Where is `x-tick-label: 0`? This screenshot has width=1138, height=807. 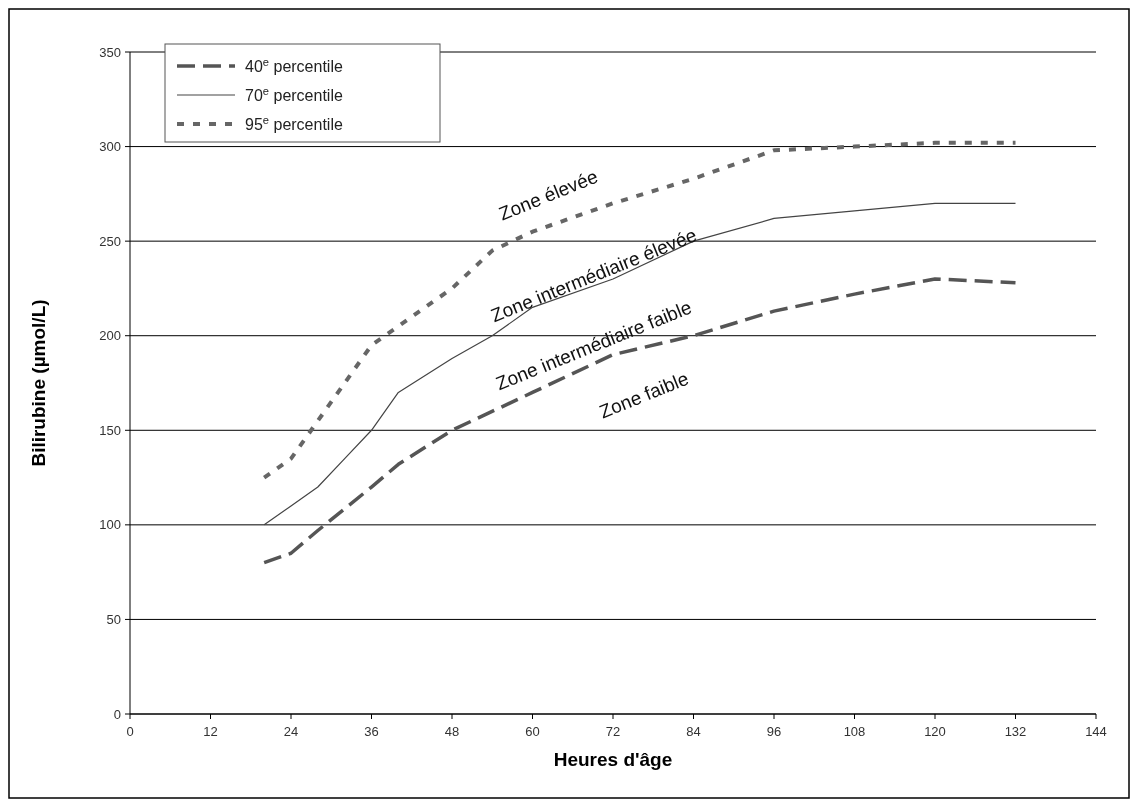
x-tick-label: 0 is located at coordinates (130, 731).